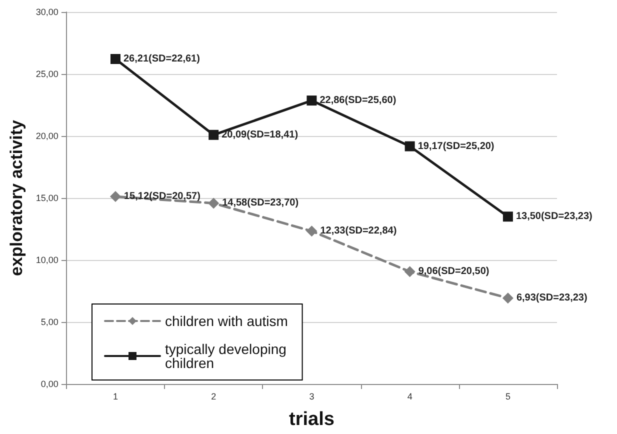 The height and width of the screenshot is (434, 617). What do you see at coordinates (260, 134) in the screenshot?
I see `data-label: 20,09(SD=18,41)` at bounding box center [260, 134].